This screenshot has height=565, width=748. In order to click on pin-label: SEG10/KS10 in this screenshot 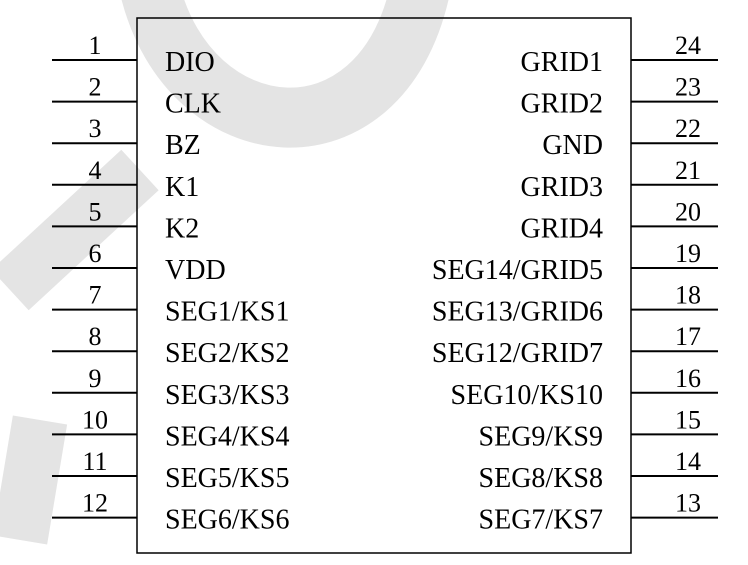, I will do `click(527, 395)`.